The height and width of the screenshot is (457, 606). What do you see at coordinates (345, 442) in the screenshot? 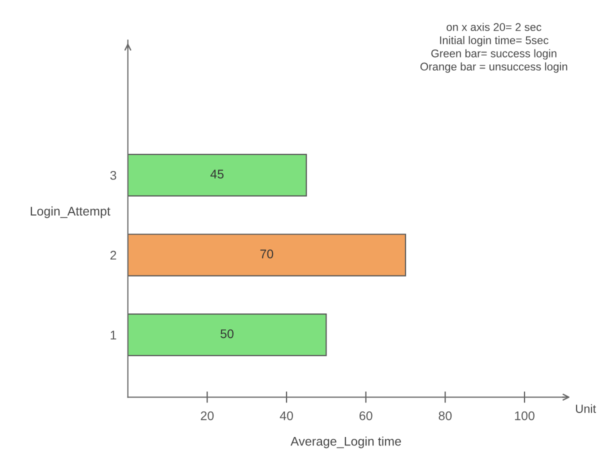
I see `x-axis-title: Average_Login time` at bounding box center [345, 442].